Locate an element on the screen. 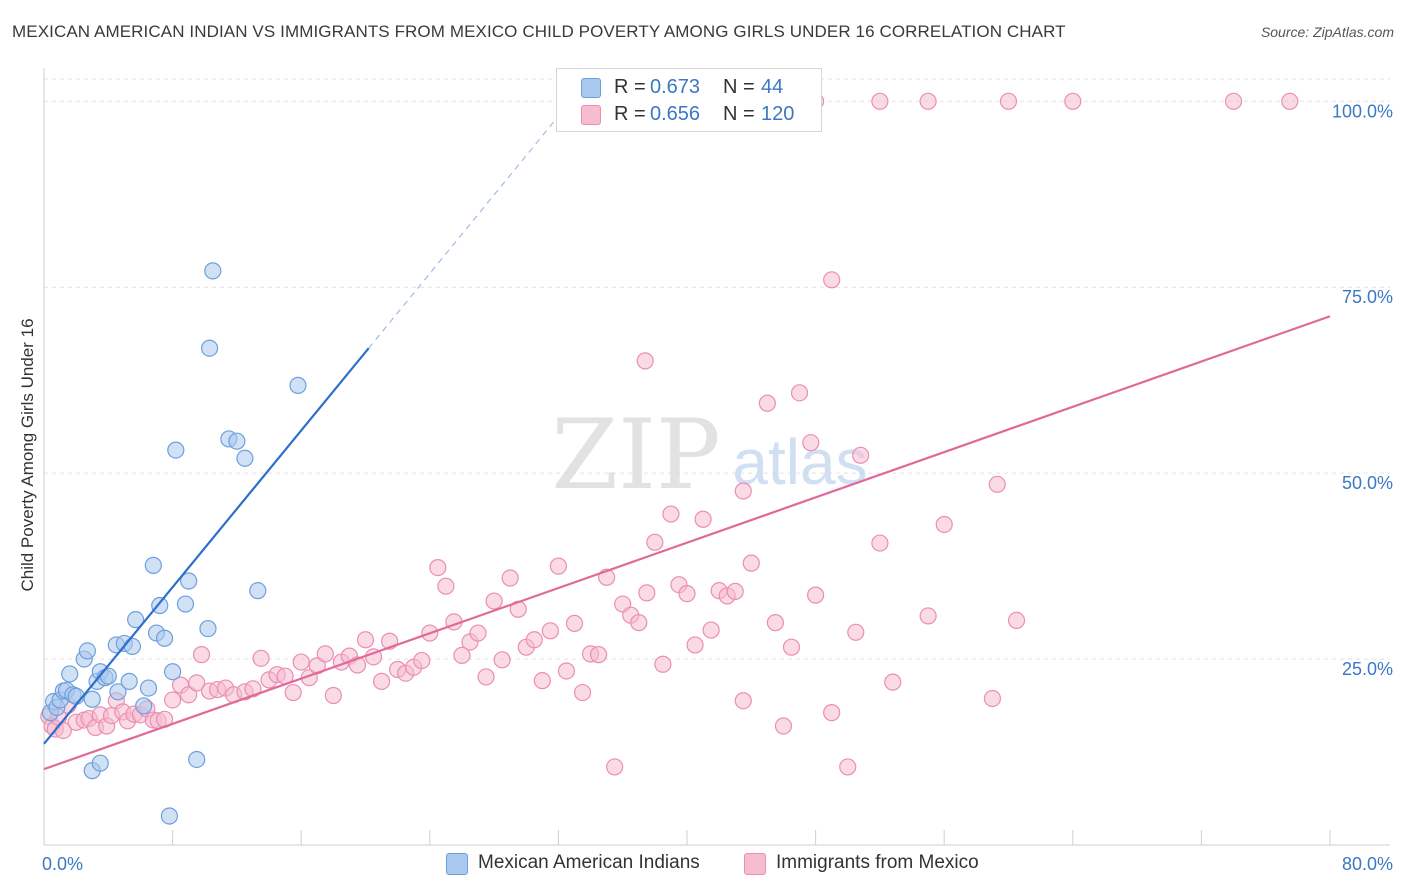 This screenshot has width=1406, height=892. legend-swatch-blue is located at coordinates (591, 88).